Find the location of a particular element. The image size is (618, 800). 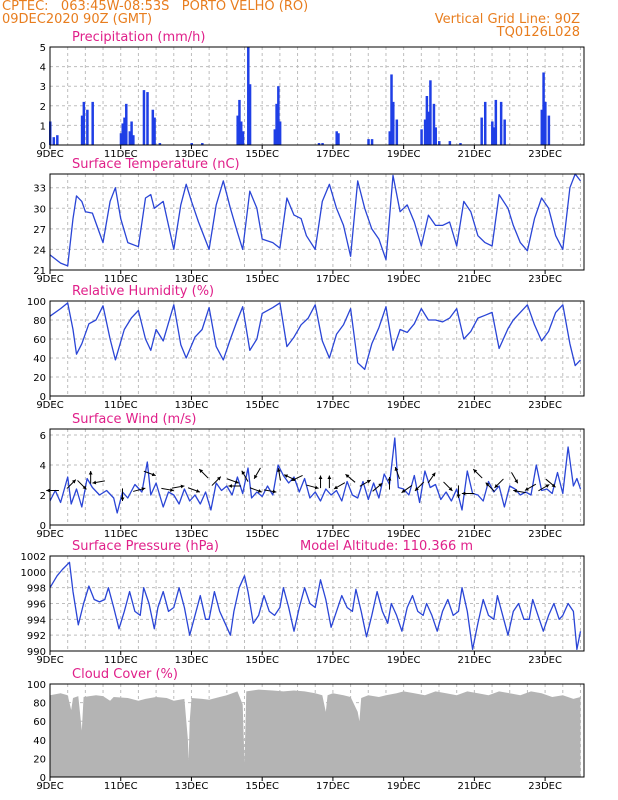

y-tick-label: 27 is located at coordinates (39, 230).